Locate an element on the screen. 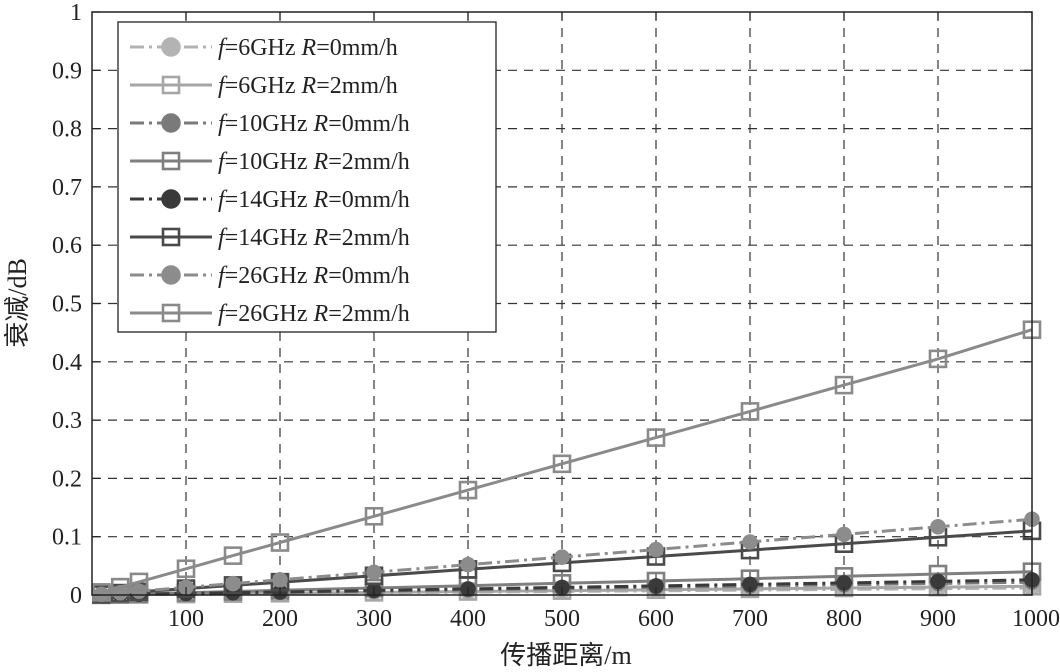  x-tick-label: 600 is located at coordinates (656, 619).